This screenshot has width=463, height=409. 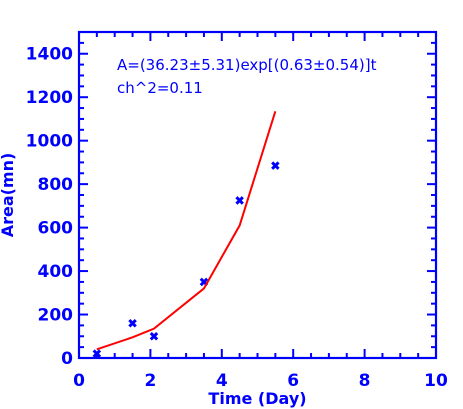 I want to click on y-tick-label: 200, so click(x=56, y=316).